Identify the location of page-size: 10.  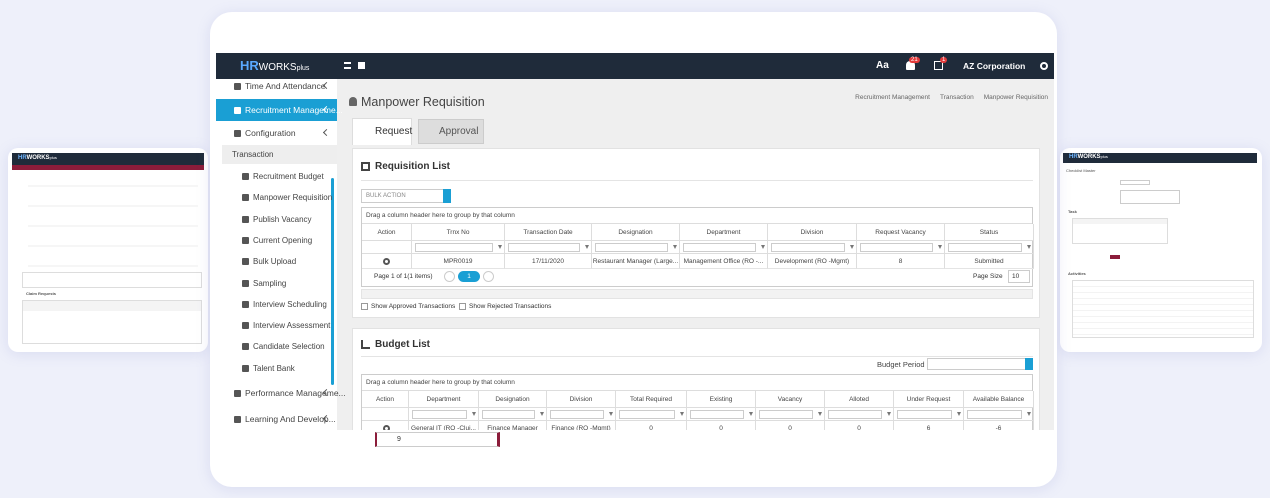
(1019, 276).